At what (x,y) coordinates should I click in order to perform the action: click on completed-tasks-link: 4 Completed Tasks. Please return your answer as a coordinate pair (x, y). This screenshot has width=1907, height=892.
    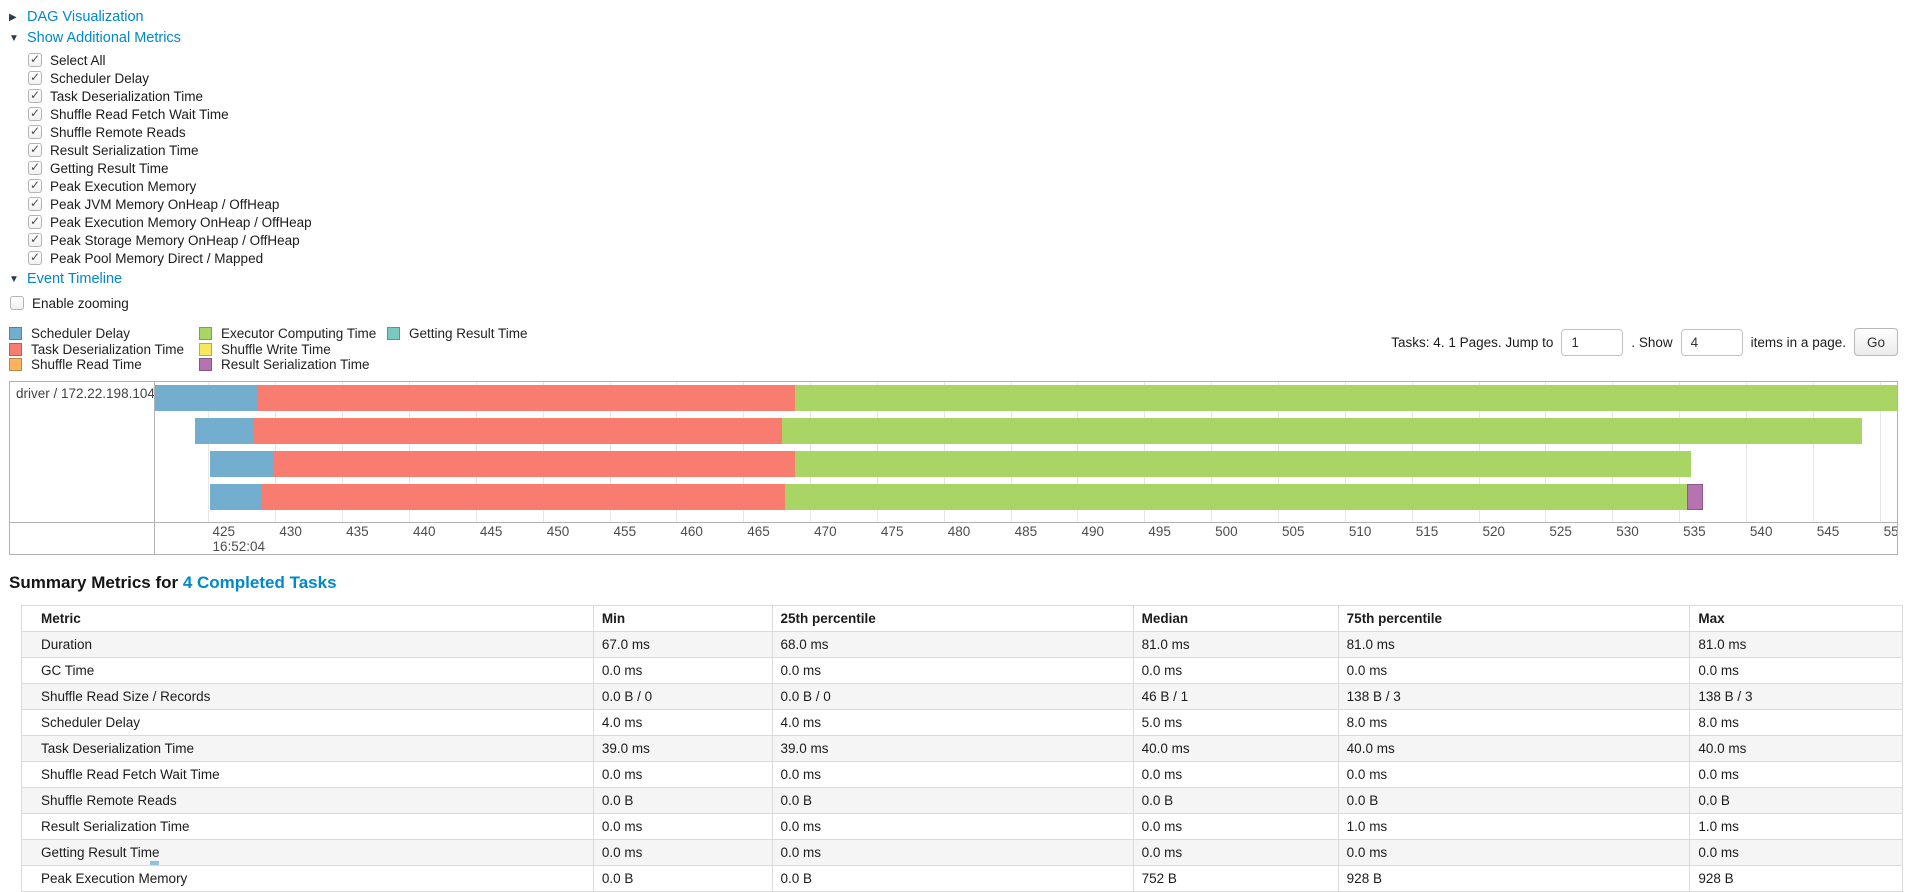
    Looking at the image, I should click on (259, 582).